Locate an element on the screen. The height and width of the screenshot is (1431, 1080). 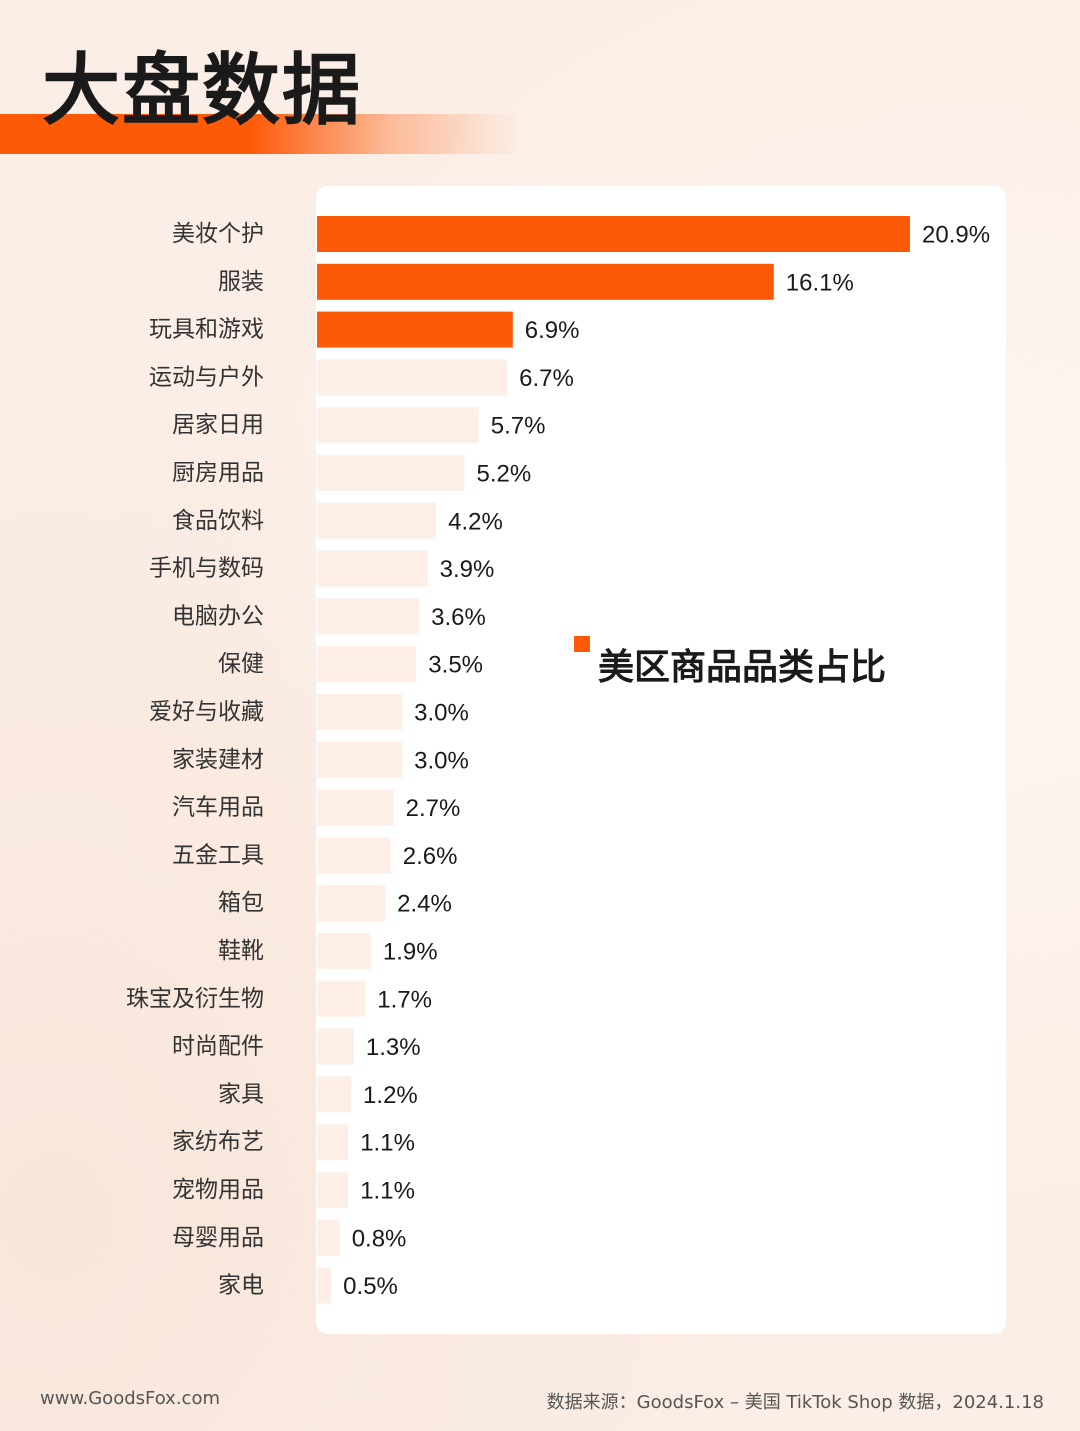
footer-website: www.GoodsFox.com is located at coordinates (130, 1398).